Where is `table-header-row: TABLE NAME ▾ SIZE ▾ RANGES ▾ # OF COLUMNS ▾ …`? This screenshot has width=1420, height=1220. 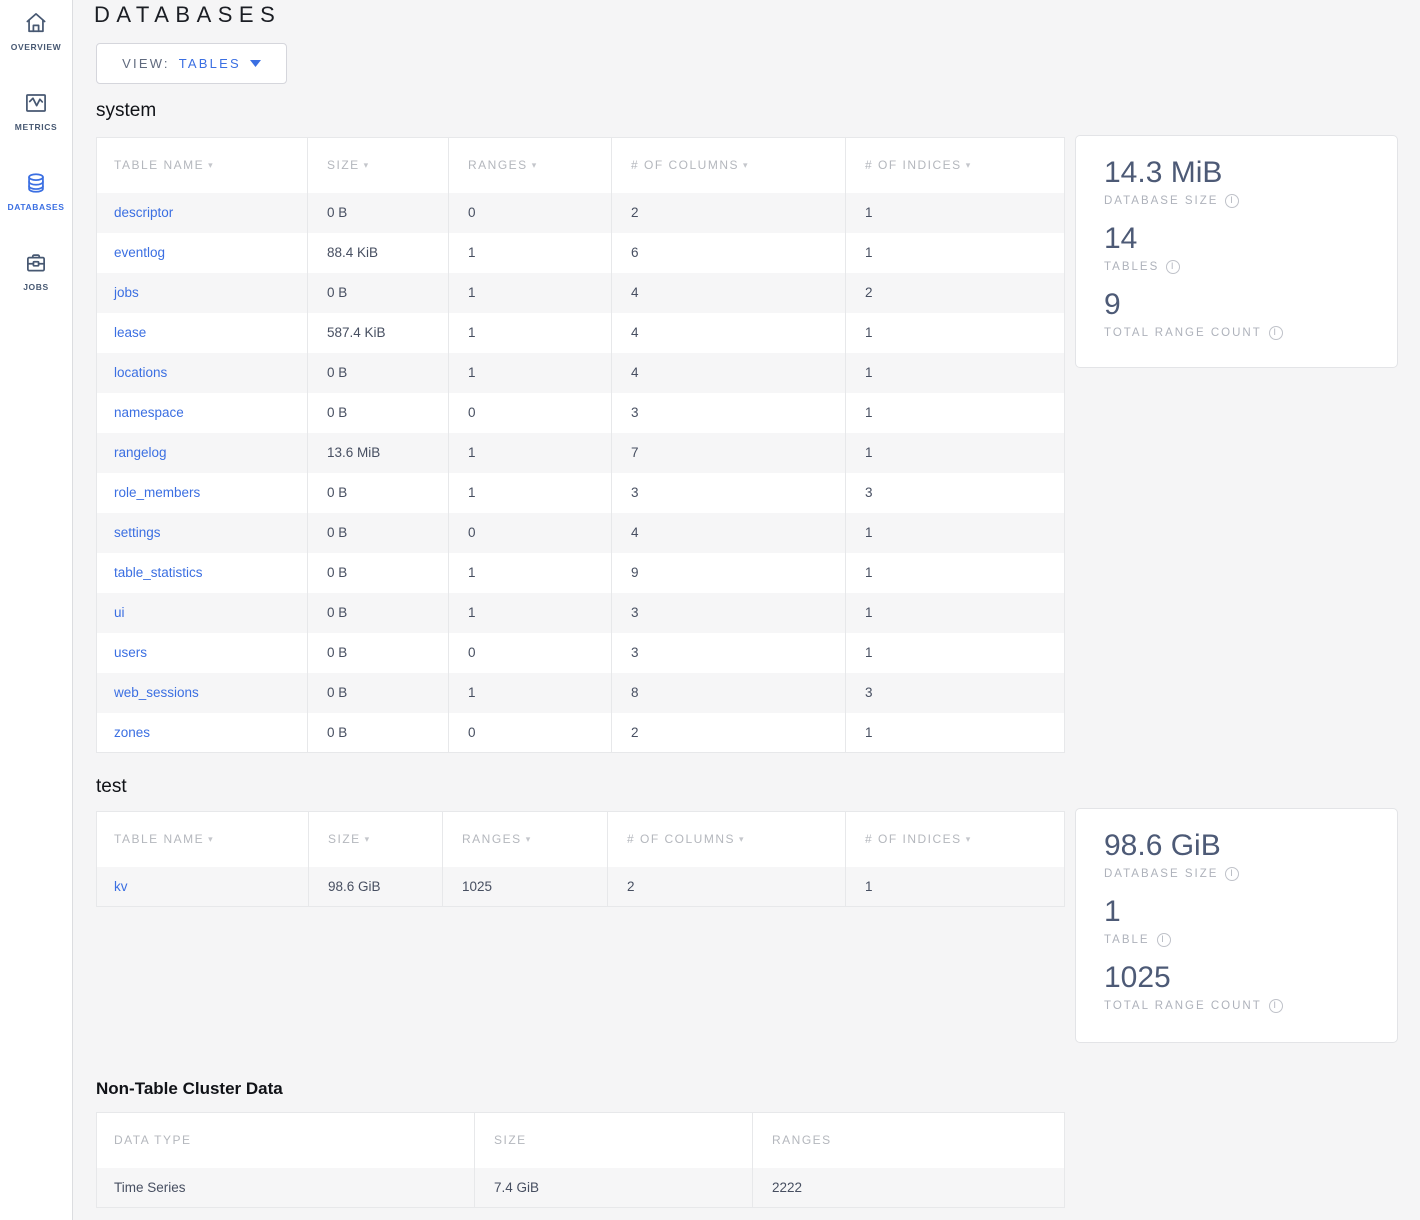
table-header-row: TABLE NAME ▾ SIZE ▾ RANGES ▾ # OF COLUMNS ▾ … is located at coordinates (581, 839).